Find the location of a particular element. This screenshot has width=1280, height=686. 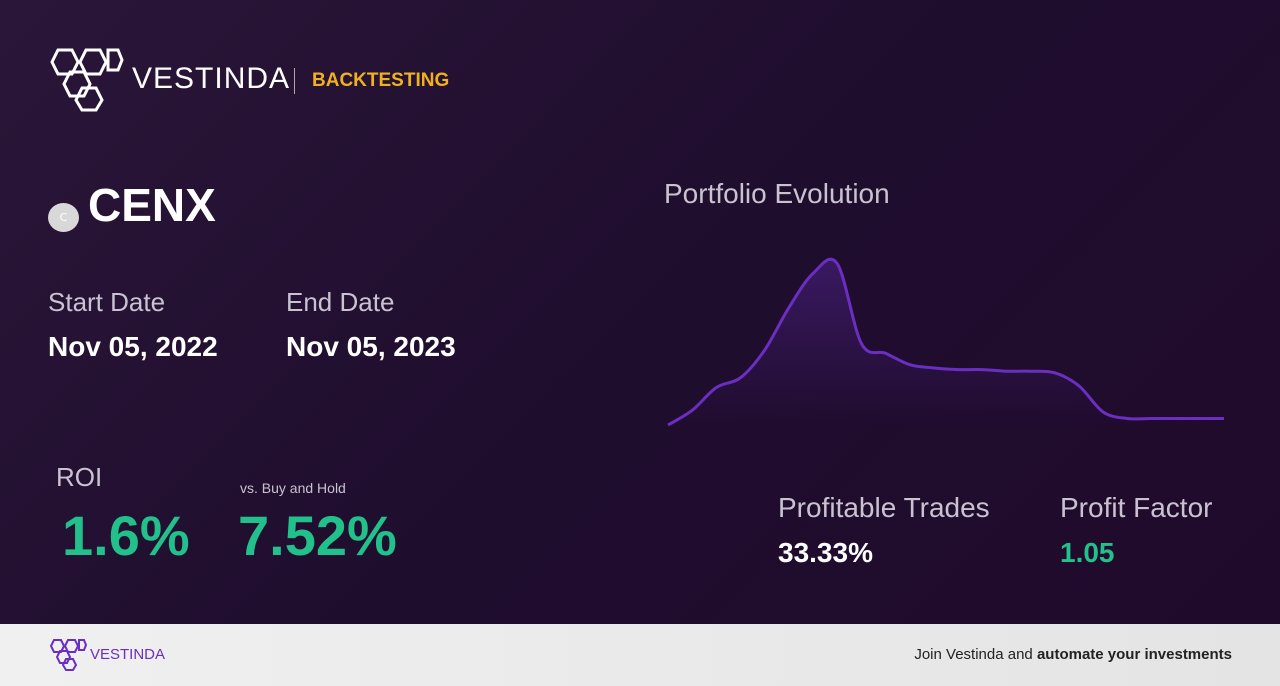

compare-label: vs. Buy and Hold is located at coordinates (293, 488).